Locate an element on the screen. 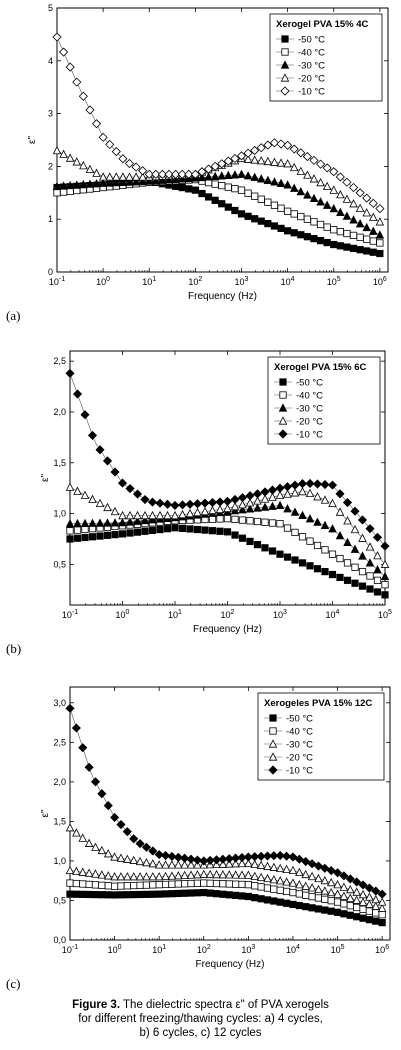 The image size is (401, 1050). legend-box is located at coordinates (324, 400).